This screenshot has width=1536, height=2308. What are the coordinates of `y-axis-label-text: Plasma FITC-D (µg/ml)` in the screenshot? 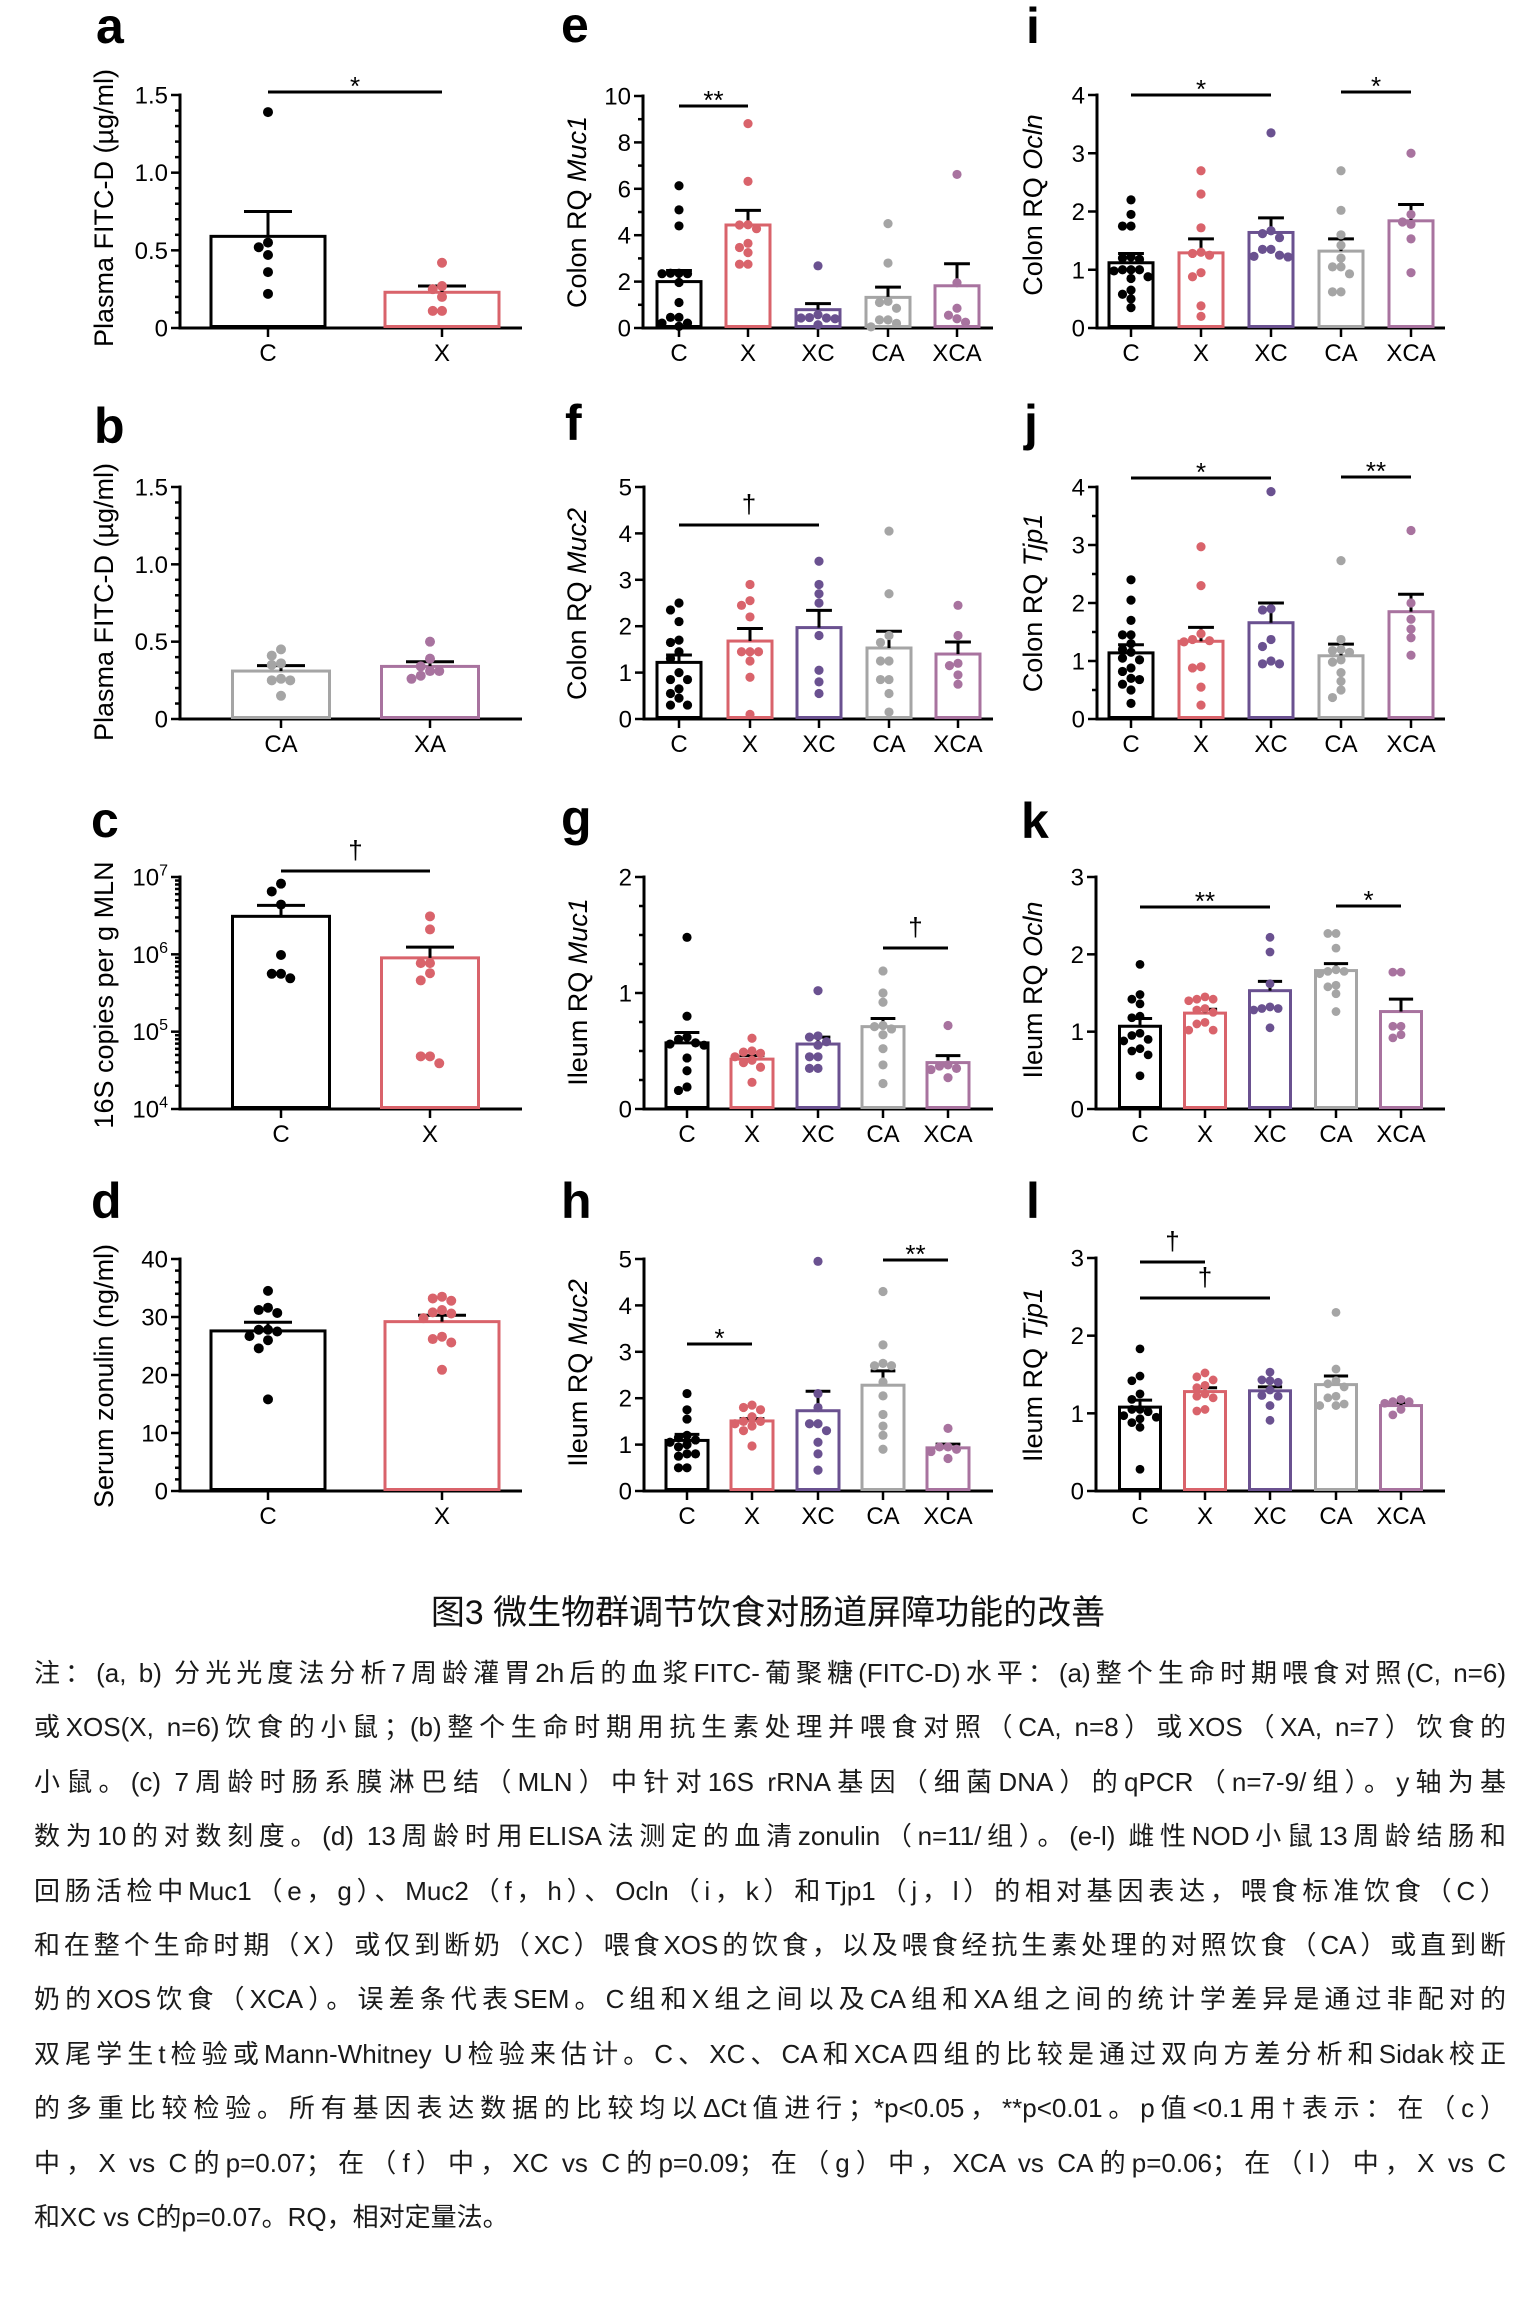 It's located at (104, 208).